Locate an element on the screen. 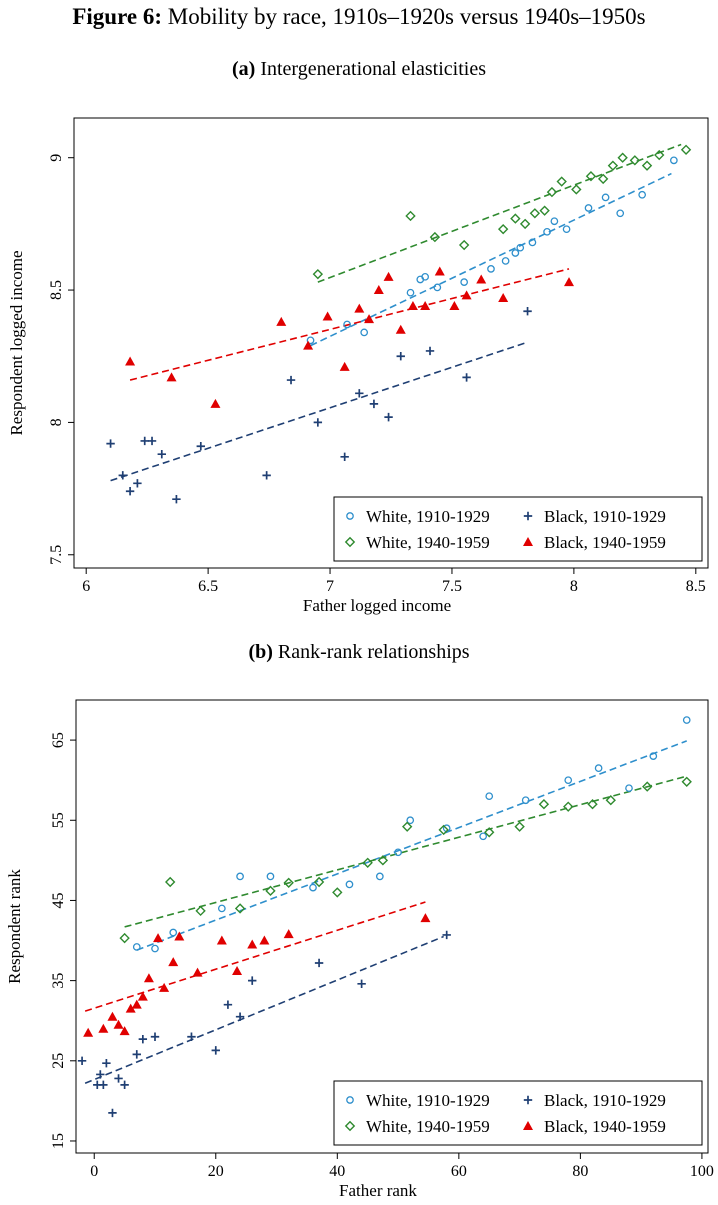  panel-b-title-text: Rank-rank relationships is located at coordinates (373, 652).